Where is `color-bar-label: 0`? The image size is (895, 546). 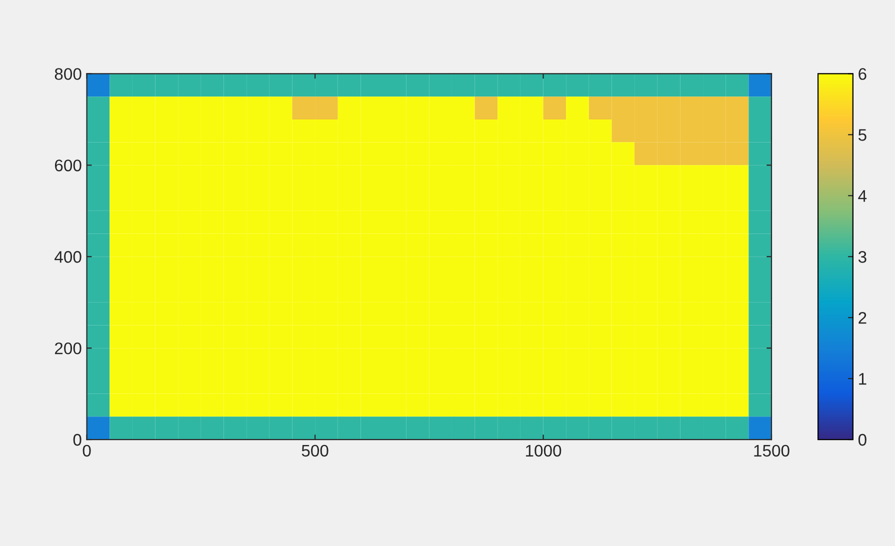 color-bar-label: 0 is located at coordinates (862, 440).